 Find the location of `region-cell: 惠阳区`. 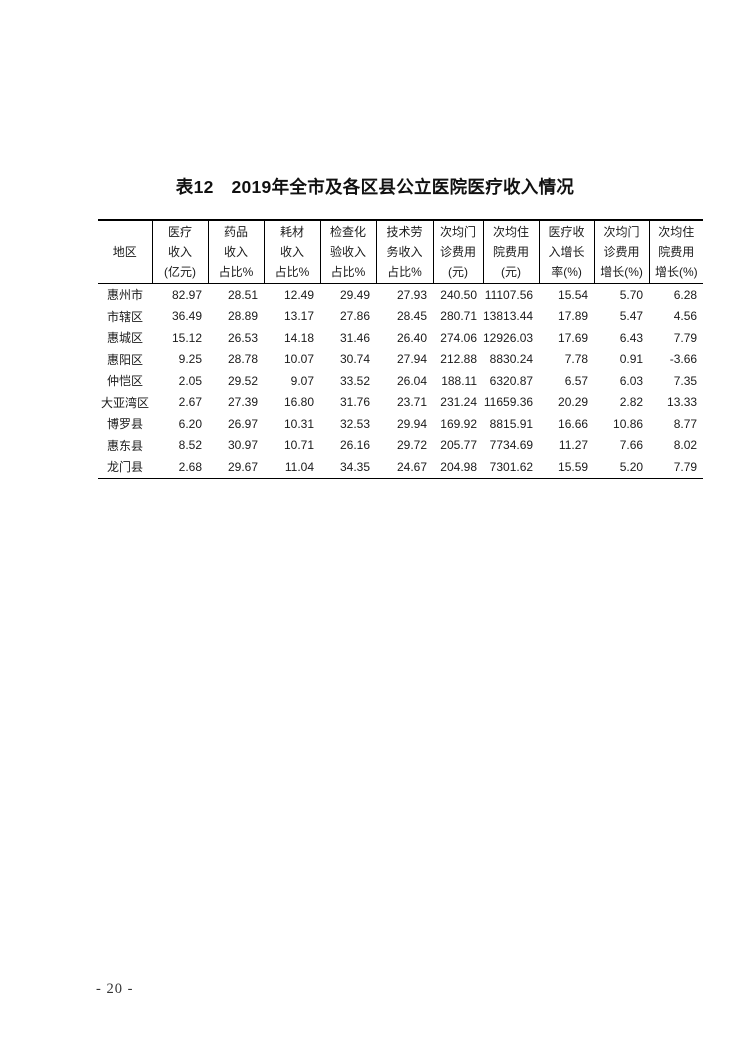

region-cell: 惠阳区 is located at coordinates (124, 359).